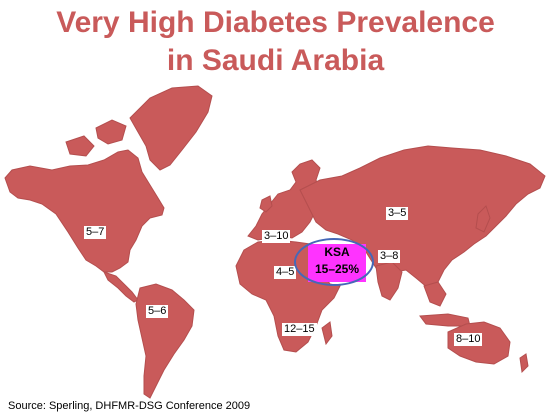 The image size is (551, 416). Describe the element at coordinates (165, 341) in the screenshot. I see `south-america-landmass` at that location.